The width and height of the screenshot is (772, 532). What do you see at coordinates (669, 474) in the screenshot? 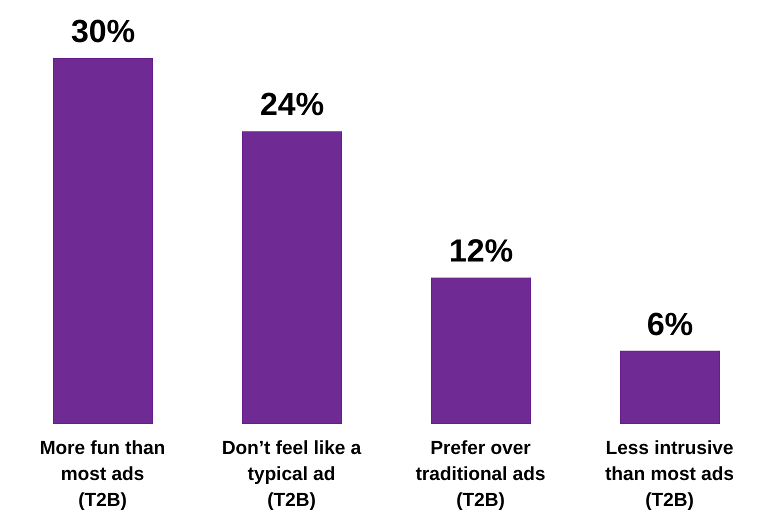
I see `x-tick-label: Less intrusive than most ads (T2B)` at bounding box center [669, 474].